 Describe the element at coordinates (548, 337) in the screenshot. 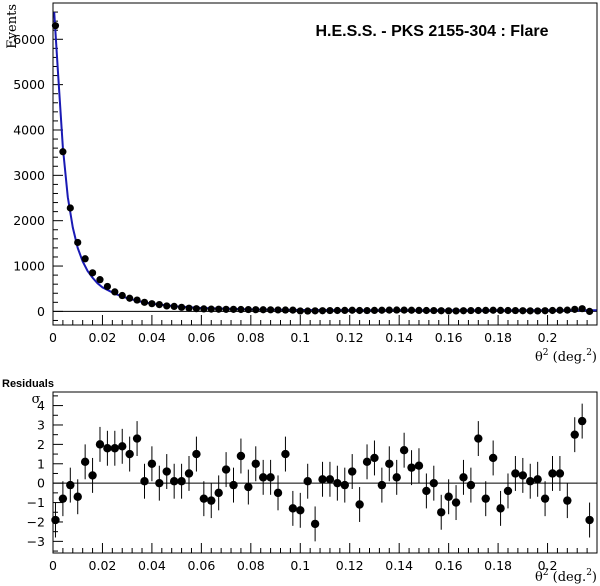

I see `x-tick-label: 0.2` at that location.